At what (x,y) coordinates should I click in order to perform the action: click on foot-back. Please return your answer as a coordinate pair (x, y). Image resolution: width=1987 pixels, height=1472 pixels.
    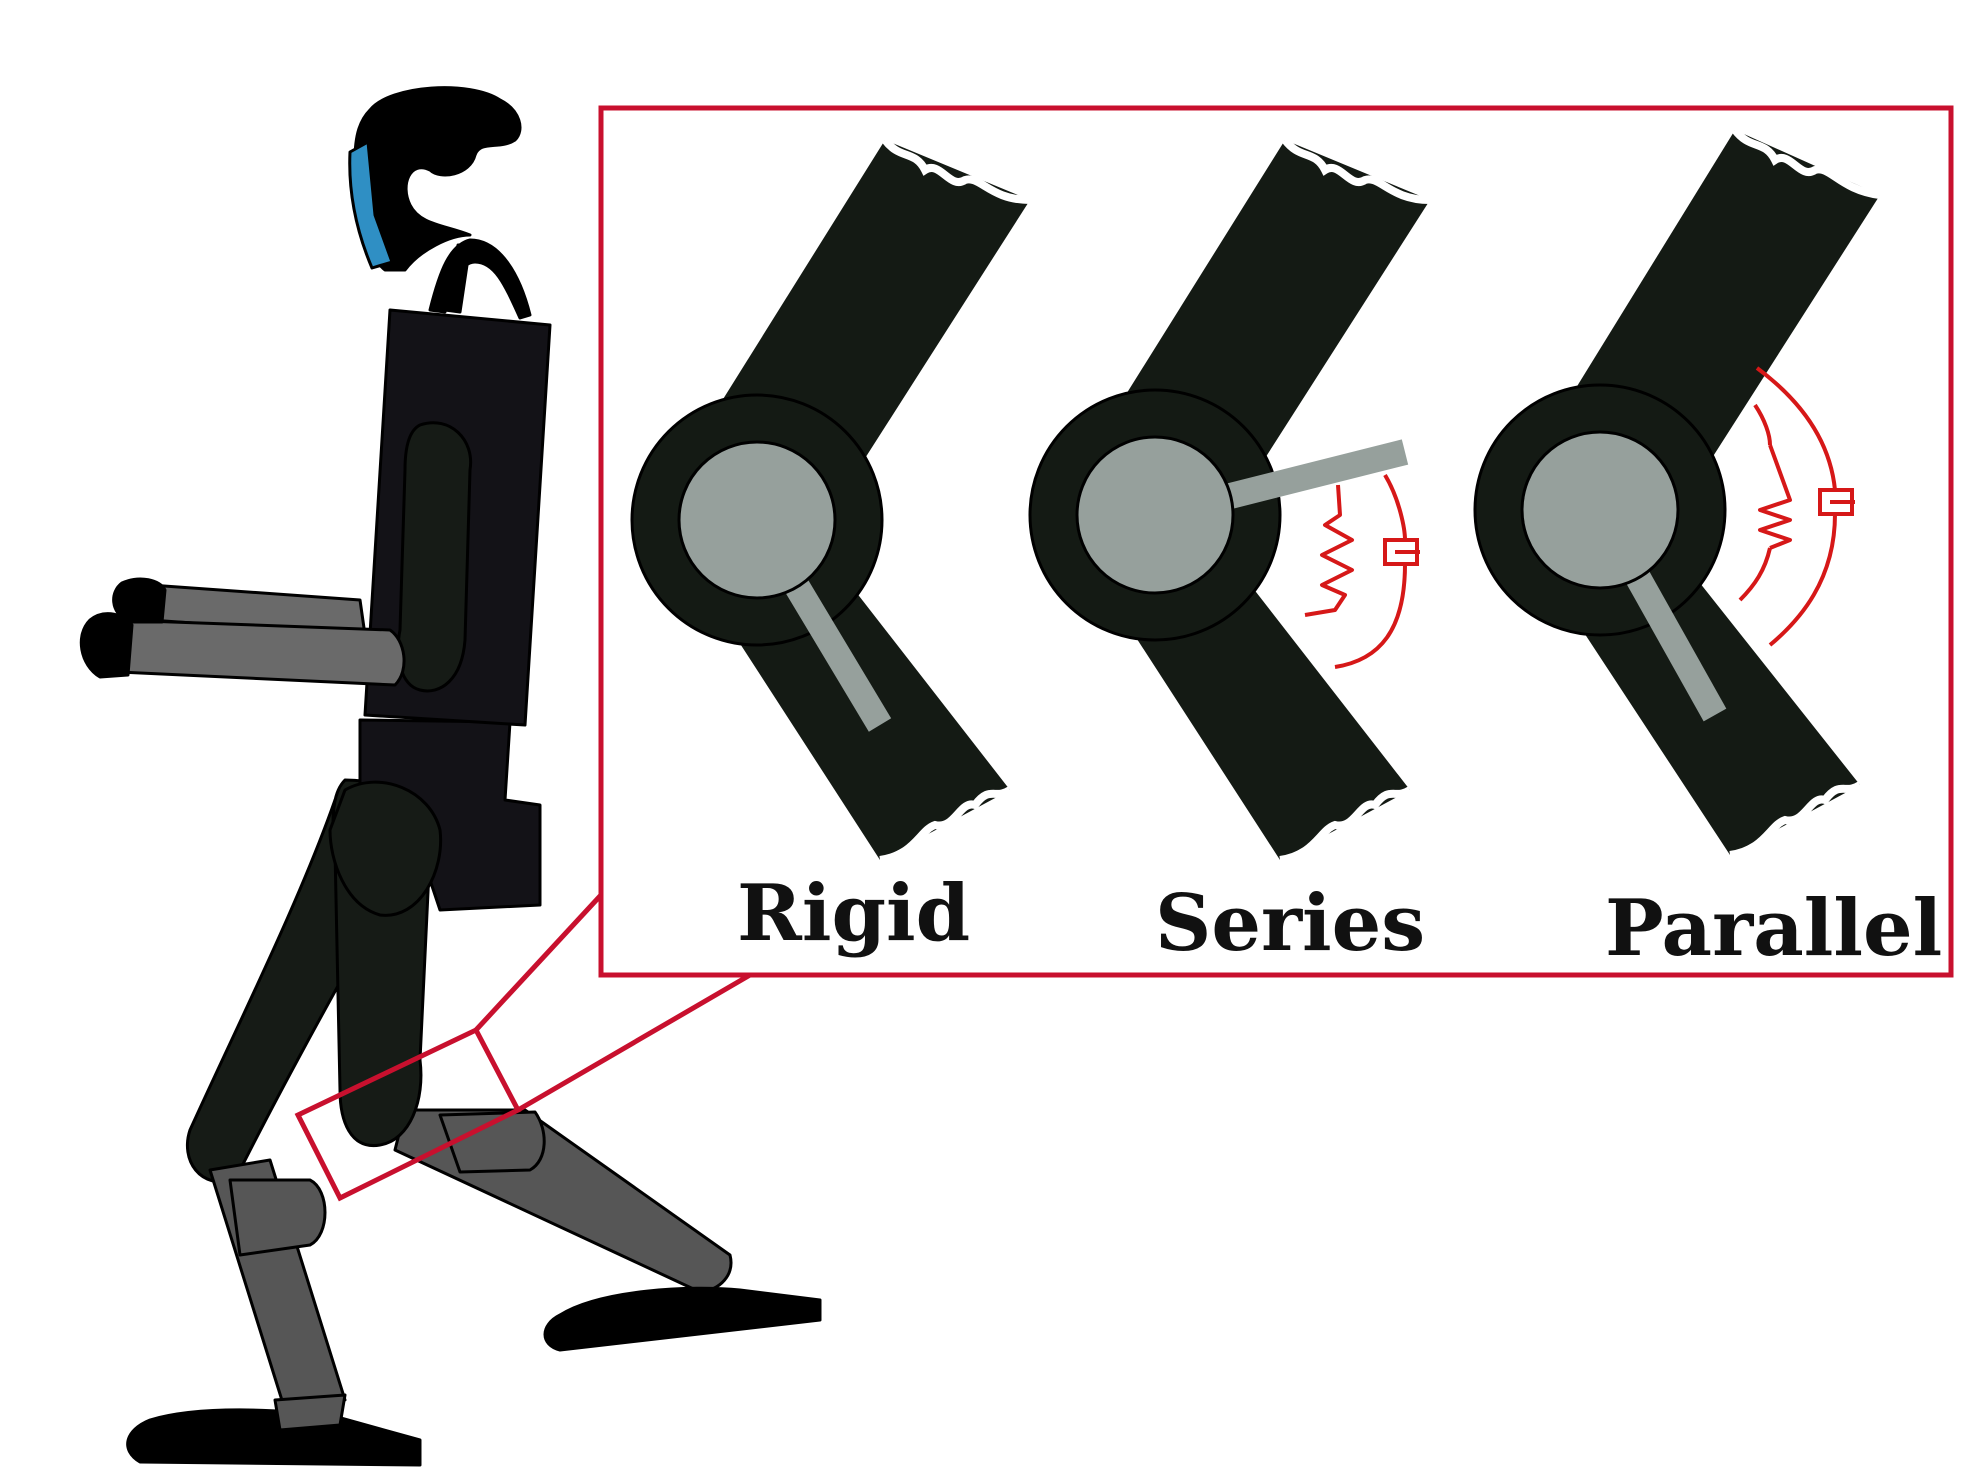
    Looking at the image, I should click on (274, 1437).